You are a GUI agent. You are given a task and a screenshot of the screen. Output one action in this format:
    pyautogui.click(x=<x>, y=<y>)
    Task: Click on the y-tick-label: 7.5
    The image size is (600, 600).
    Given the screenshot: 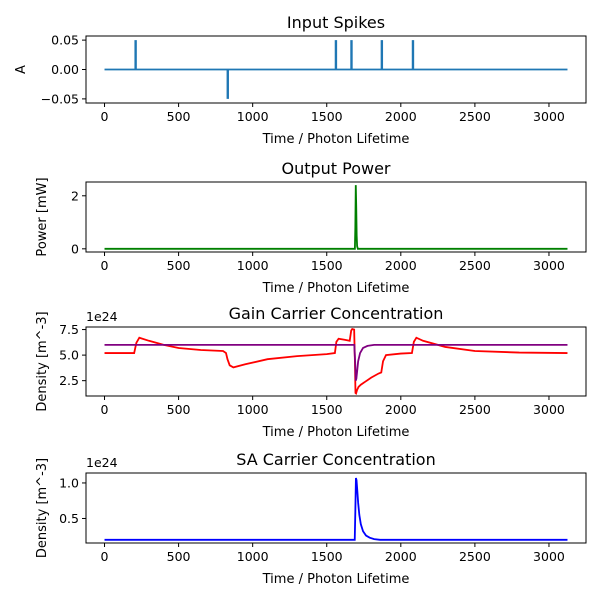 What is the action you would take?
    pyautogui.click(x=69, y=329)
    